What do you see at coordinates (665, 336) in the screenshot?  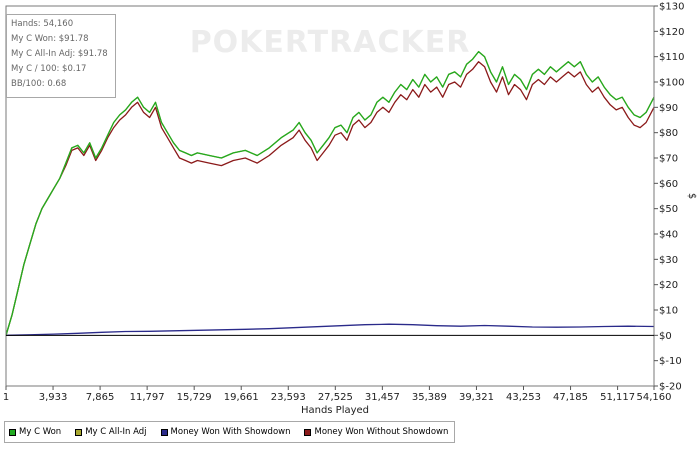 I see `y-tick-label: $0` at bounding box center [665, 336].